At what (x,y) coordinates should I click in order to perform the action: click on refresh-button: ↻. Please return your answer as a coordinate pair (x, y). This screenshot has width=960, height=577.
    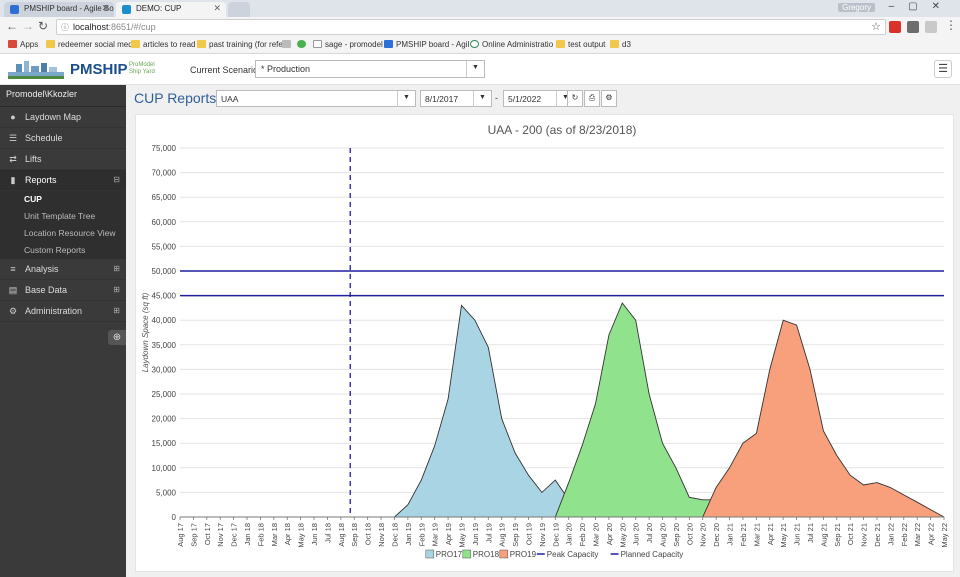
    Looking at the image, I should click on (575, 98).